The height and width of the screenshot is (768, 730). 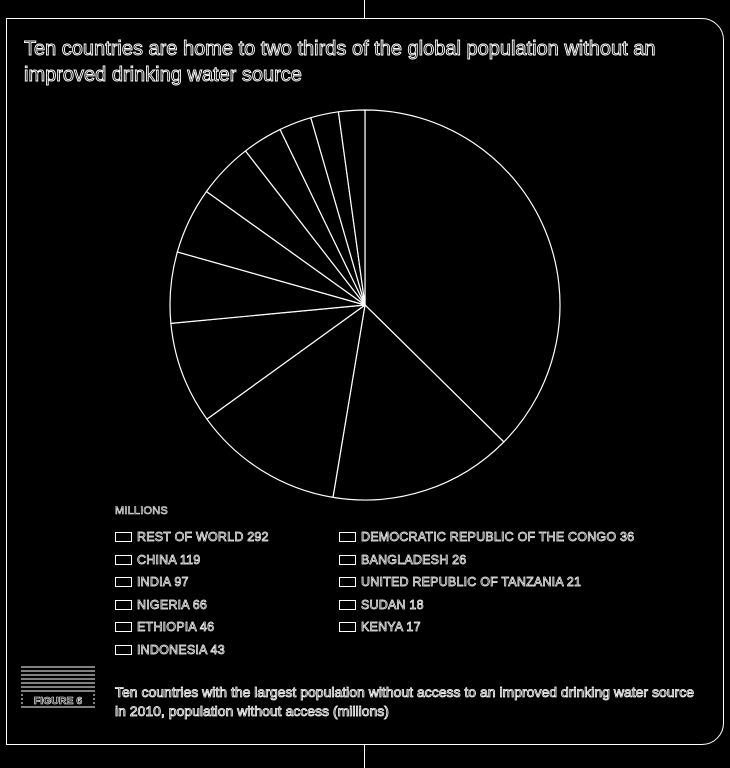 I want to click on legend-item: DEMOCRATIC REPUBLIC OF THE CONGO 36, so click(x=486, y=537).